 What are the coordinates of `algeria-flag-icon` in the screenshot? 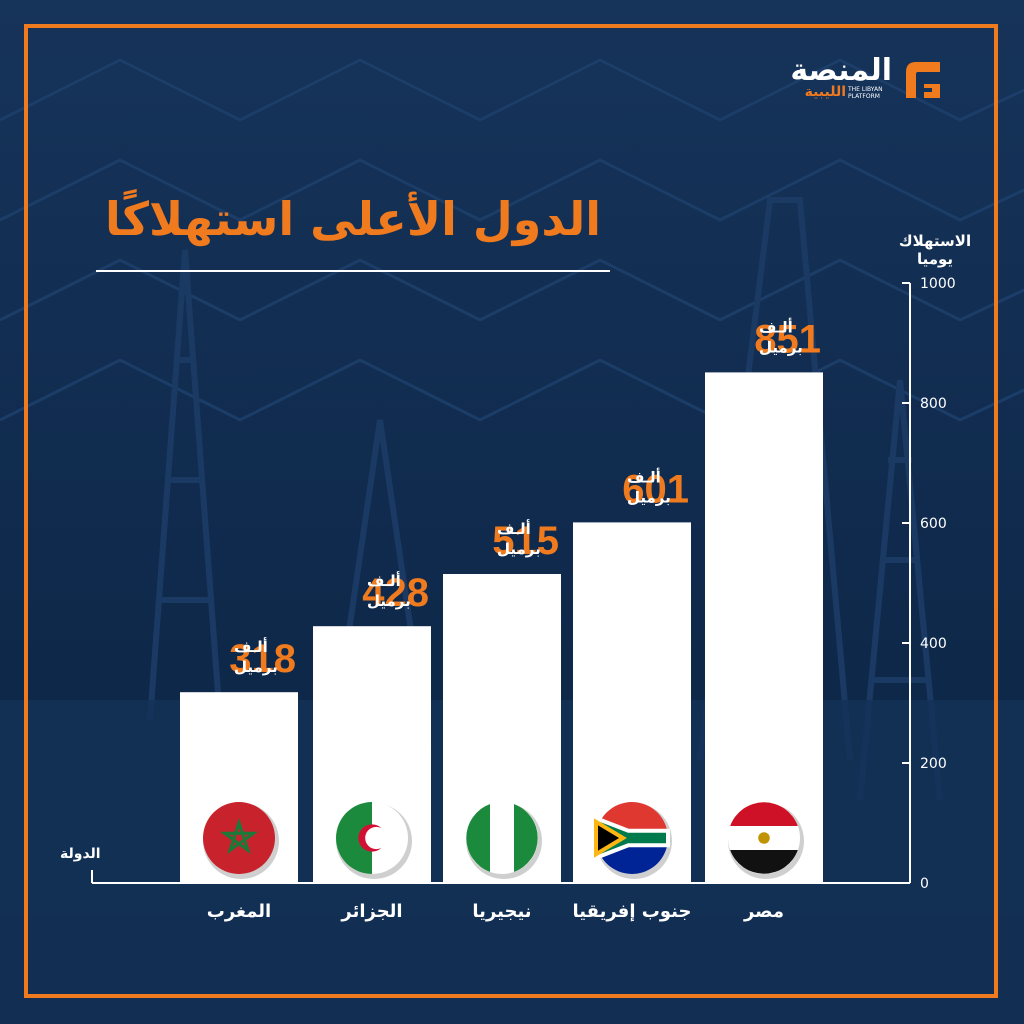 It's located at (374, 840).